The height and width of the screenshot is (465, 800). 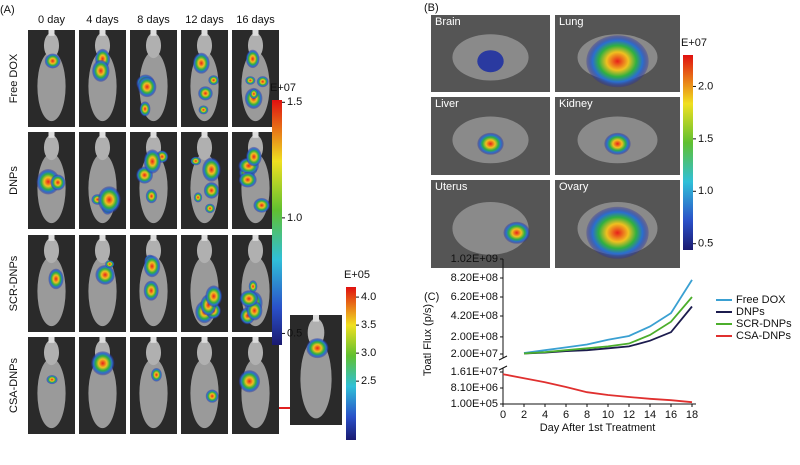 What do you see at coordinates (587, 415) in the screenshot?
I see `x-tick-label: 8` at bounding box center [587, 415].